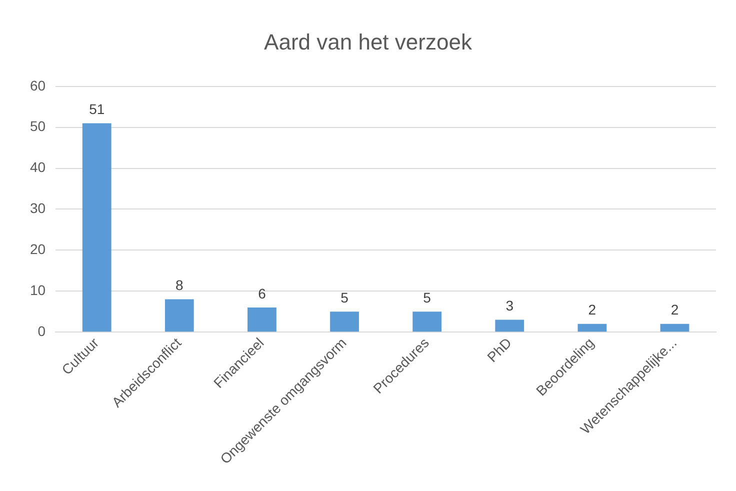  What do you see at coordinates (499, 350) in the screenshot?
I see `x-tick-label: PhD` at bounding box center [499, 350].